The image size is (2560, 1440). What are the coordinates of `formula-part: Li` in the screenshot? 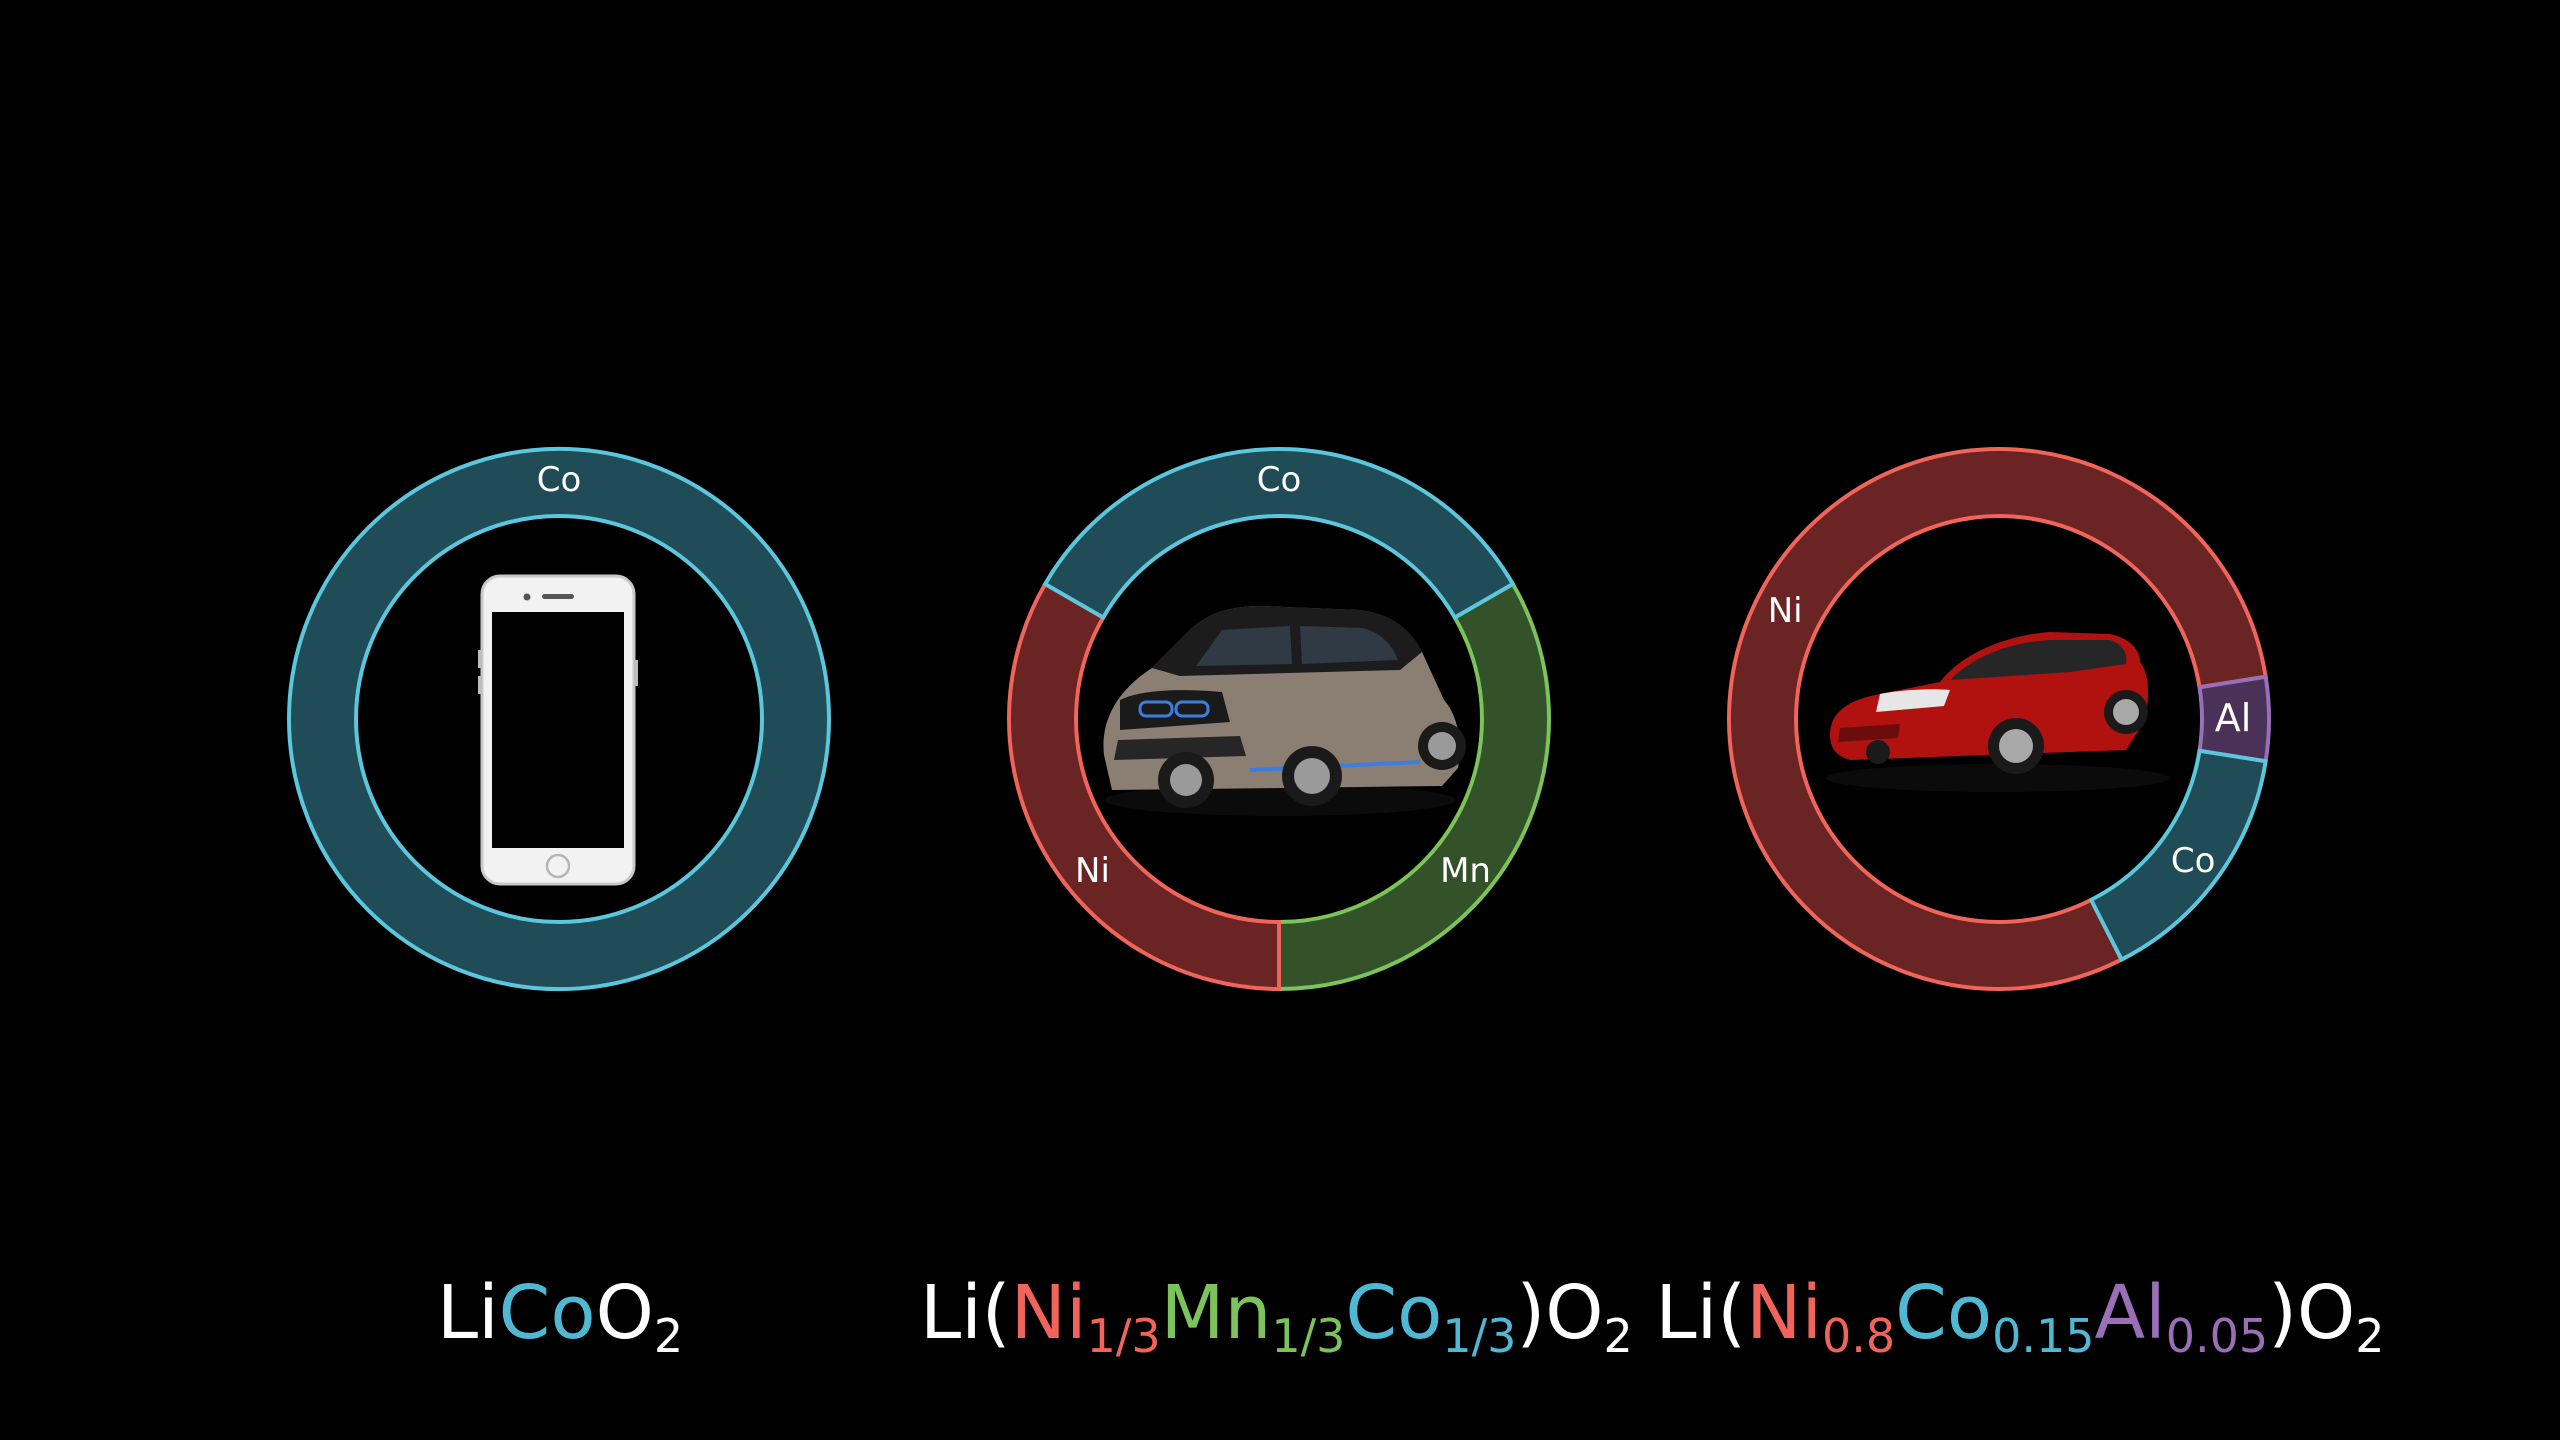 It's located at (467, 1313).